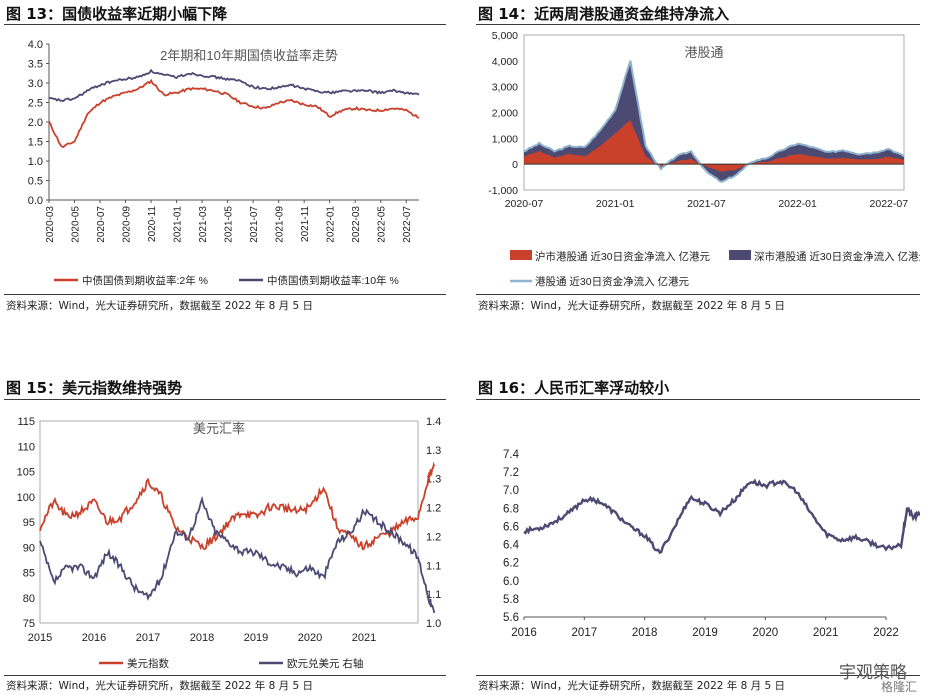 Image resolution: width=925 pixels, height=695 pixels. Describe the element at coordinates (714, 146) in the screenshot. I see `area-shanghai` at that location.